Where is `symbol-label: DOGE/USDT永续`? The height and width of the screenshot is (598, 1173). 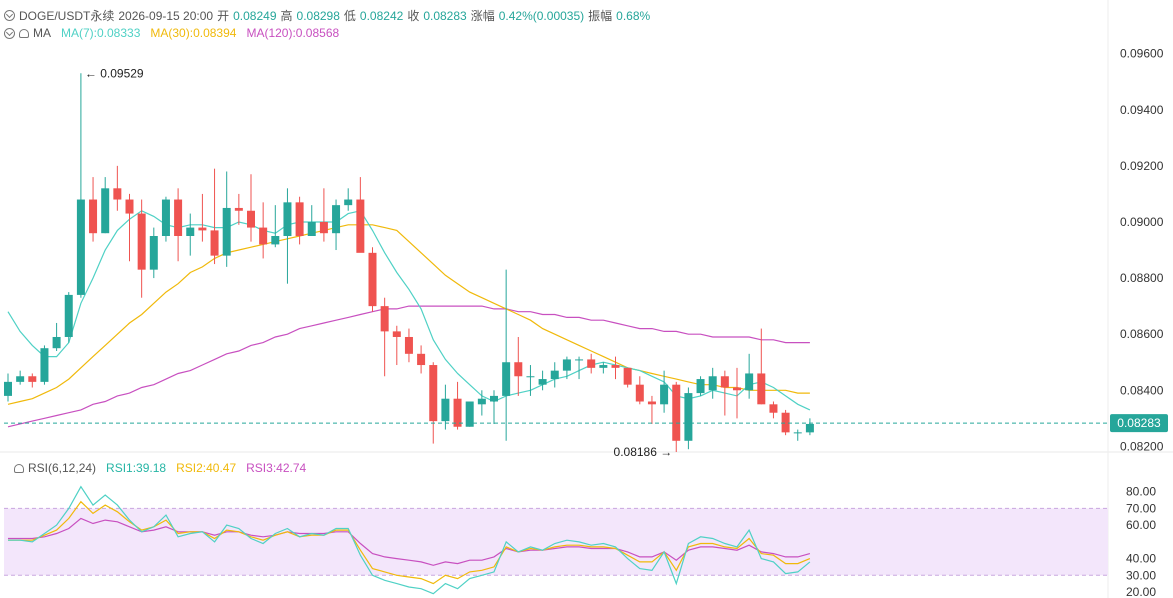 symbol-label: DOGE/USDT永续 is located at coordinates (67, 16).